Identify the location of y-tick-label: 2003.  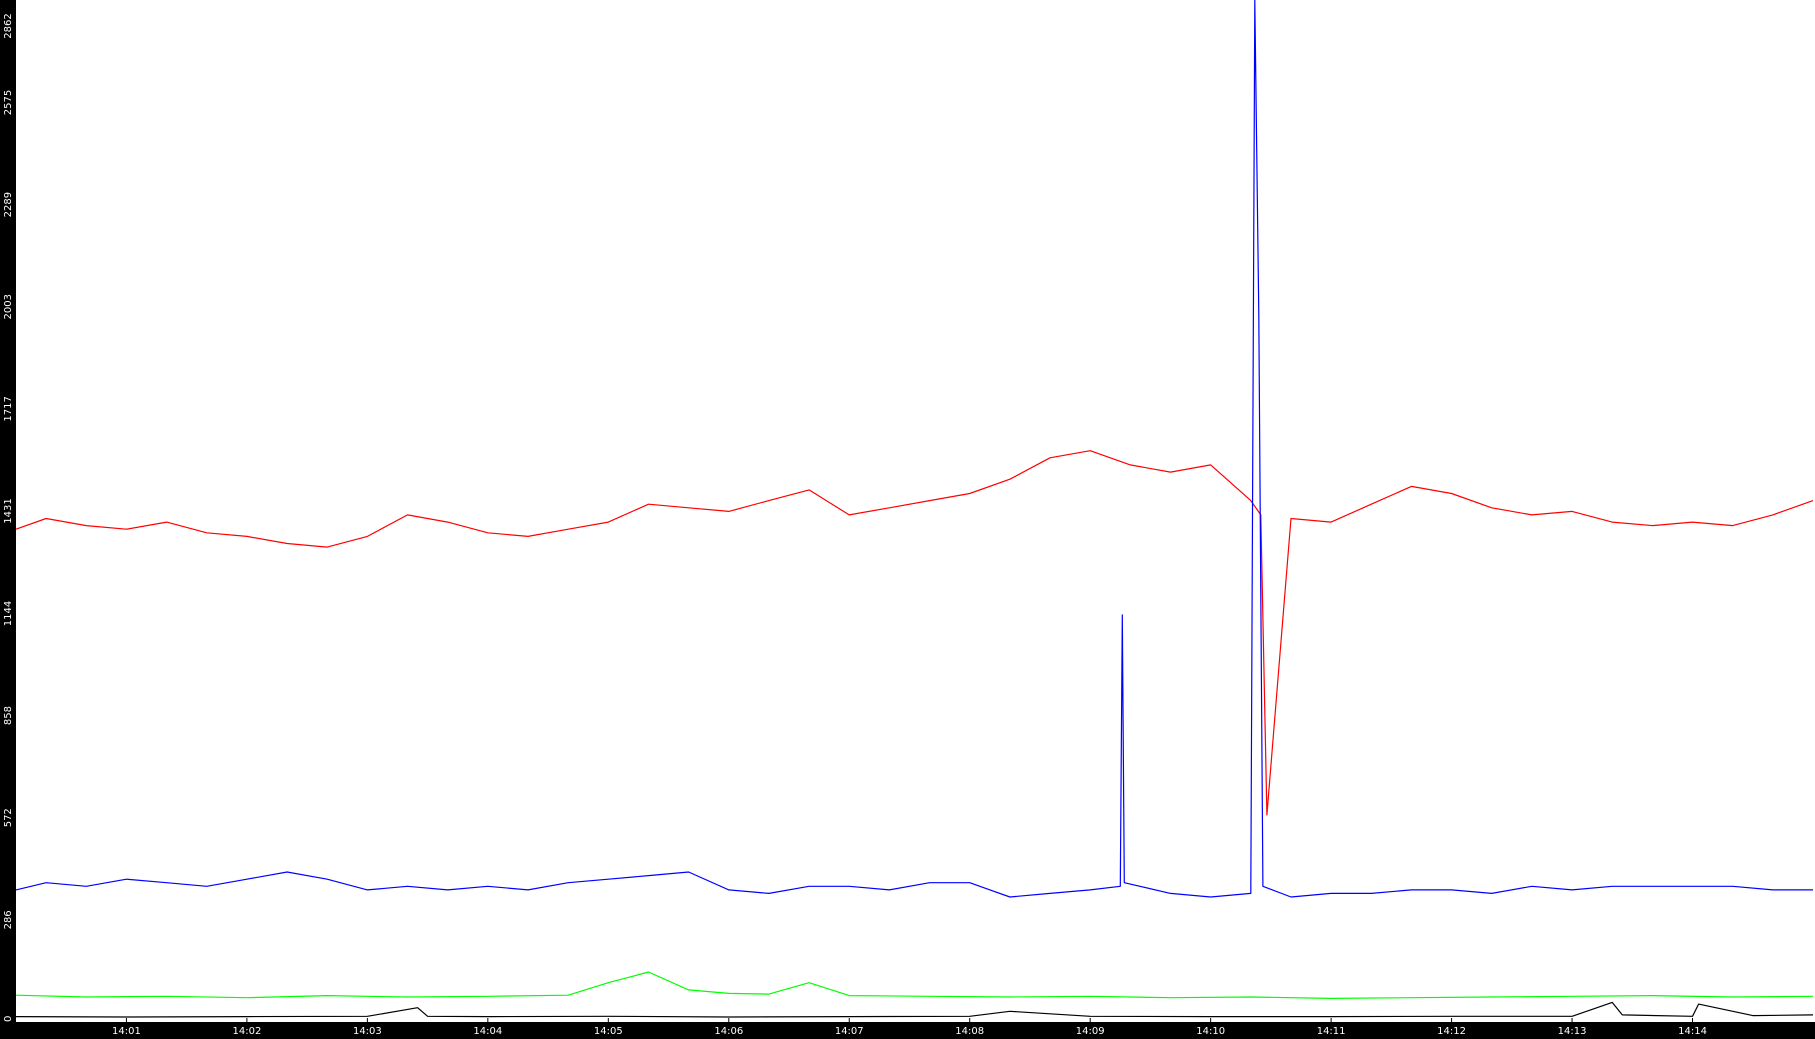
(8, 306).